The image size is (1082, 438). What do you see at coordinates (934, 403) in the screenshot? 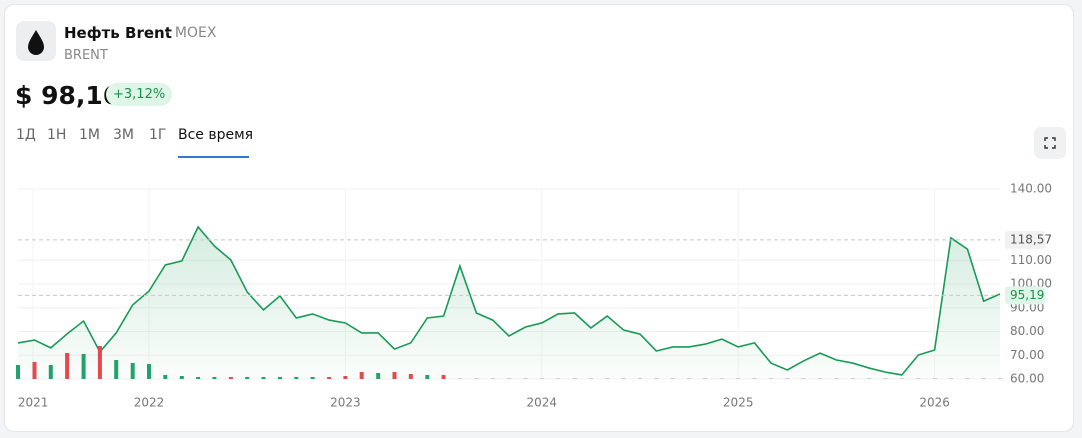
I see `x-tick-label: 2026` at bounding box center [934, 403].